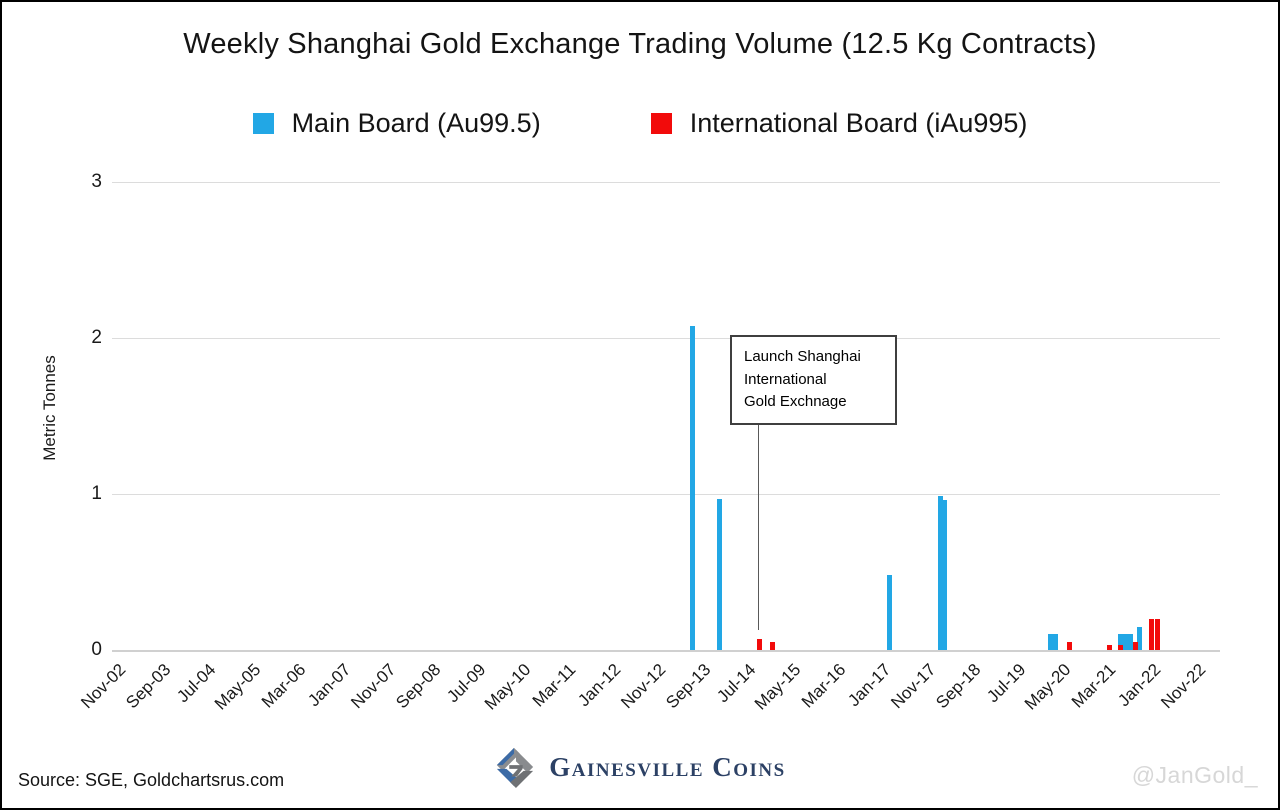 This screenshot has height=810, width=1280. Describe the element at coordinates (416, 123) in the screenshot. I see `legend-label-main-board: Main Board (Au99.5)` at that location.